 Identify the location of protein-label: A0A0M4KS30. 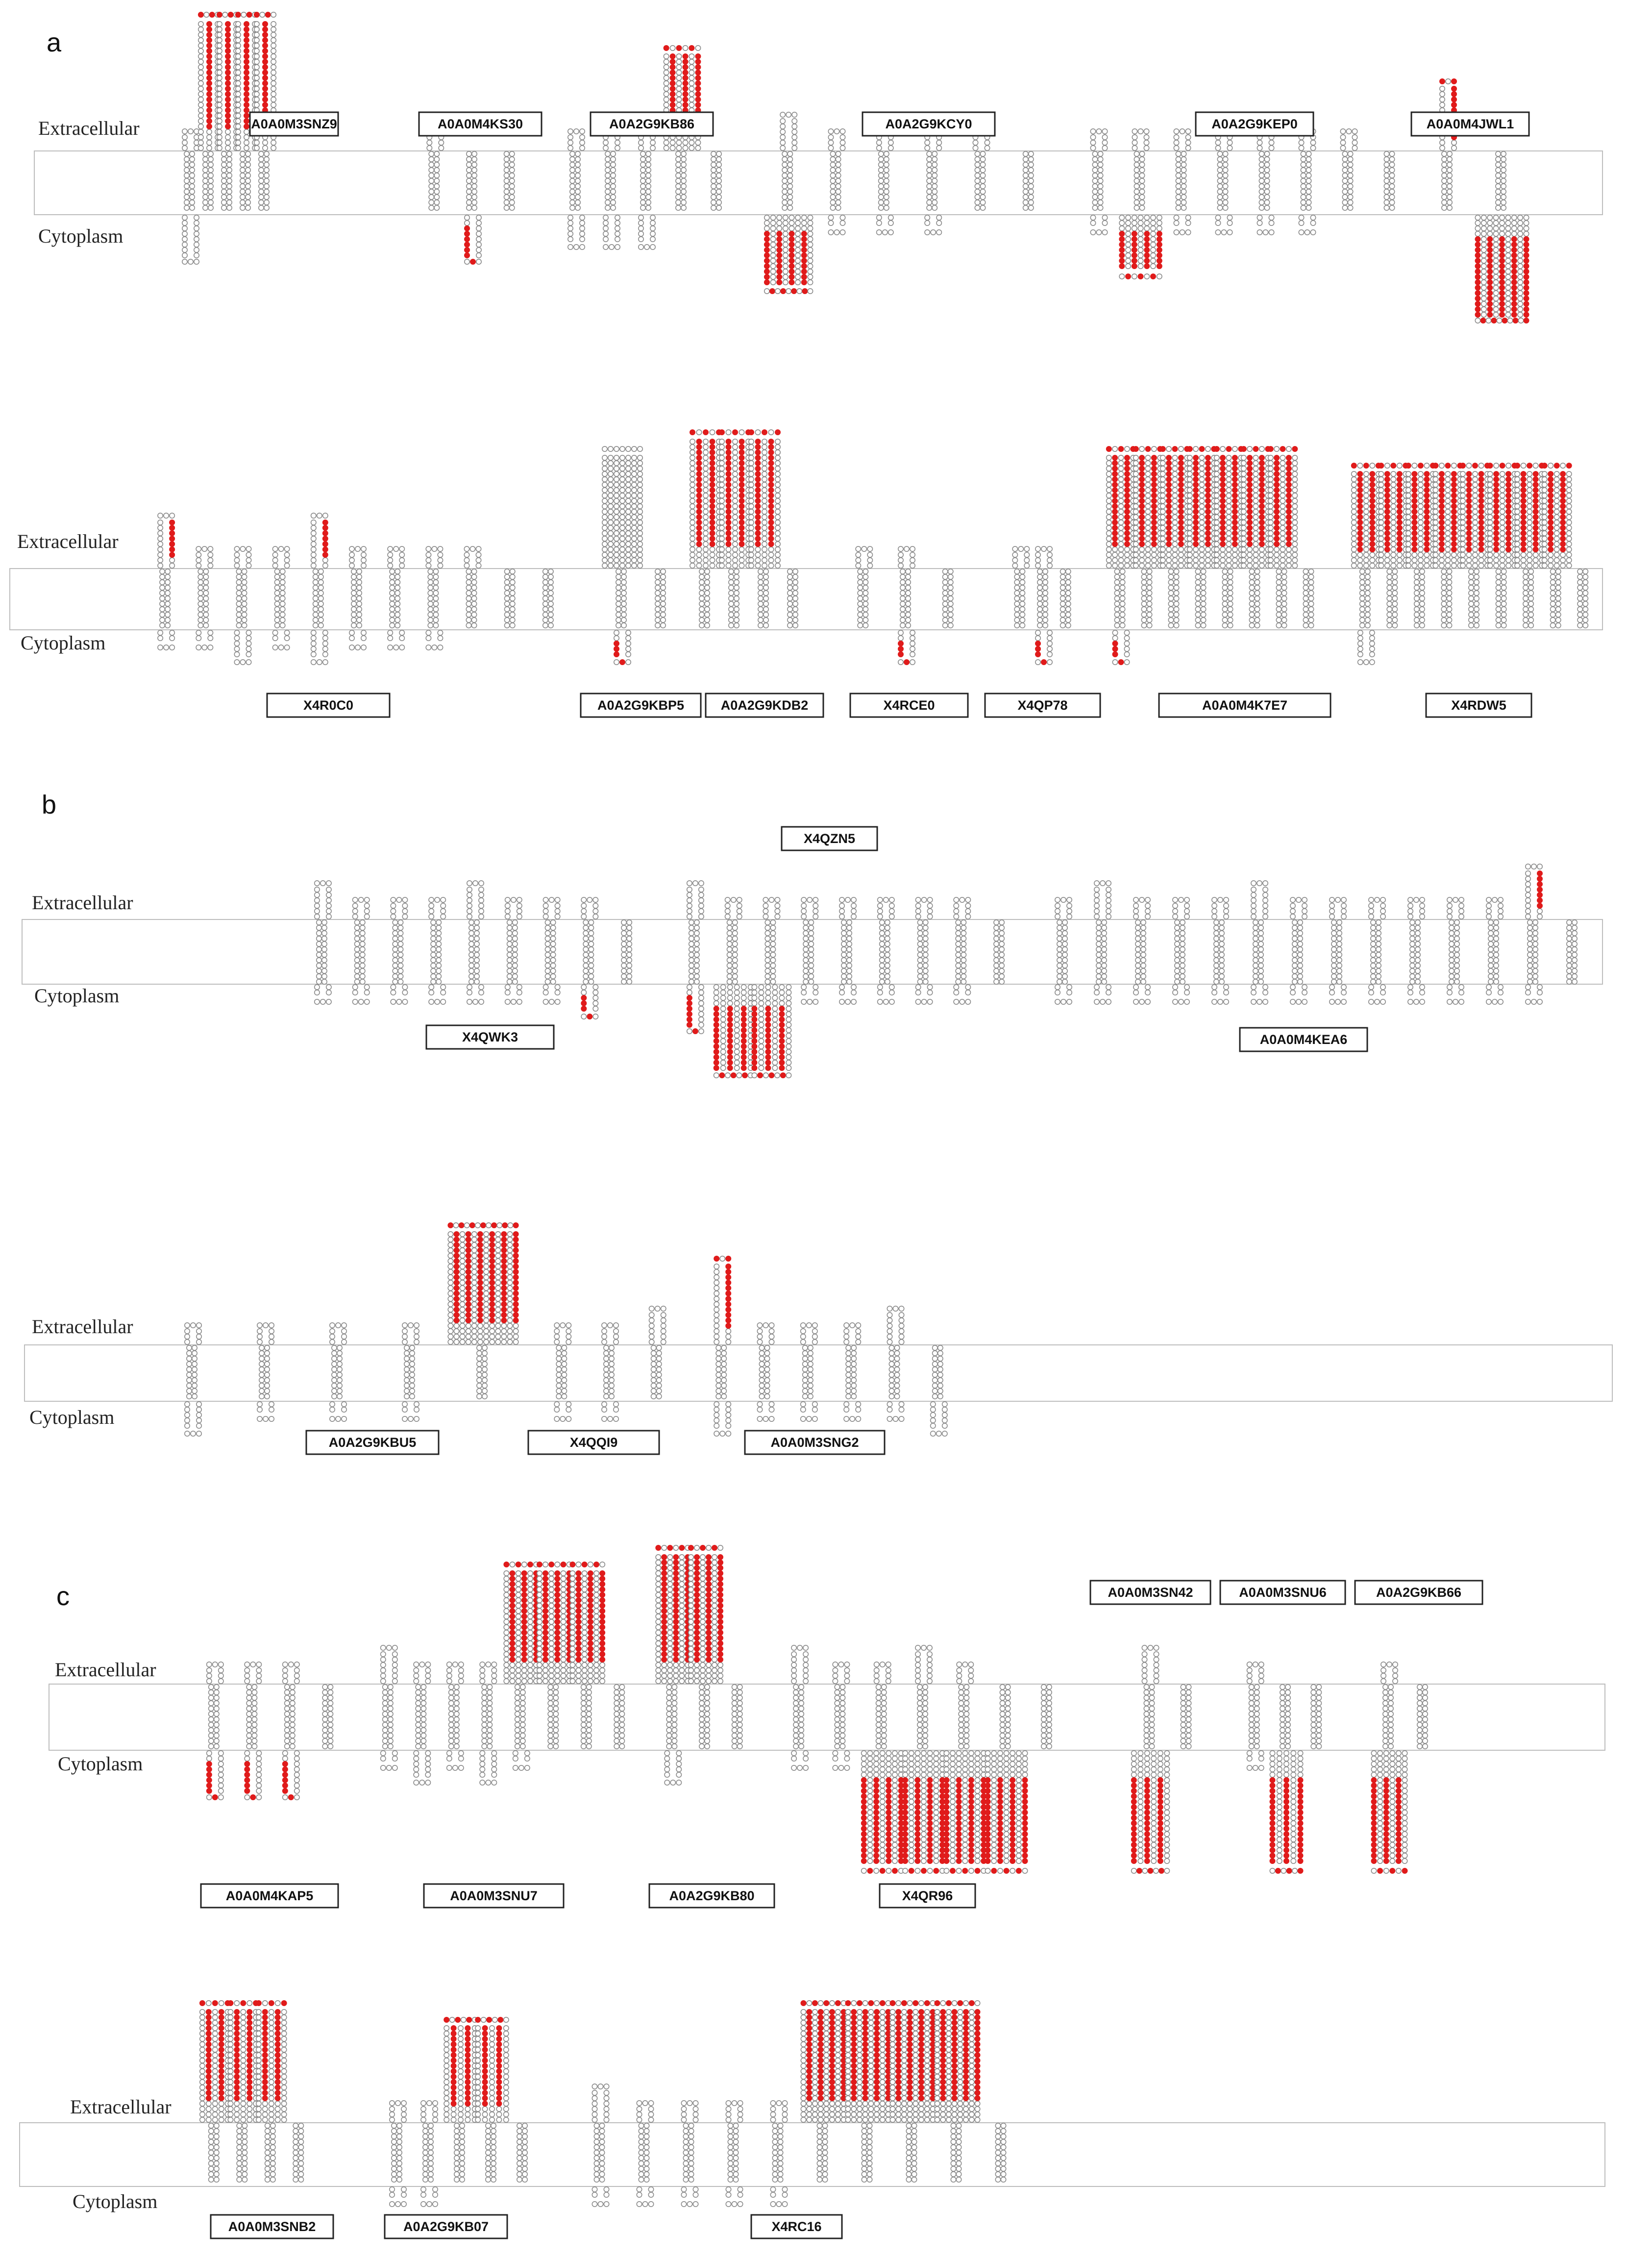
(480, 124).